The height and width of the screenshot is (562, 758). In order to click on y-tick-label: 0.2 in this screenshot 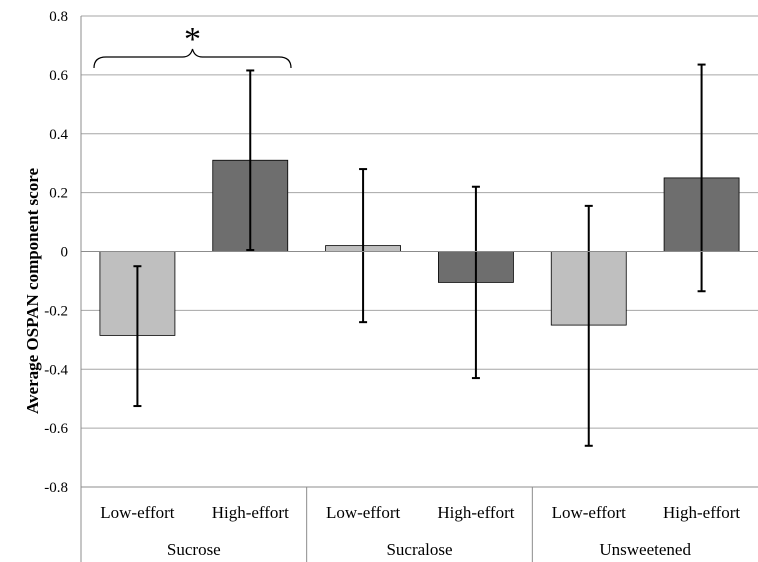, I will do `click(58, 194)`.